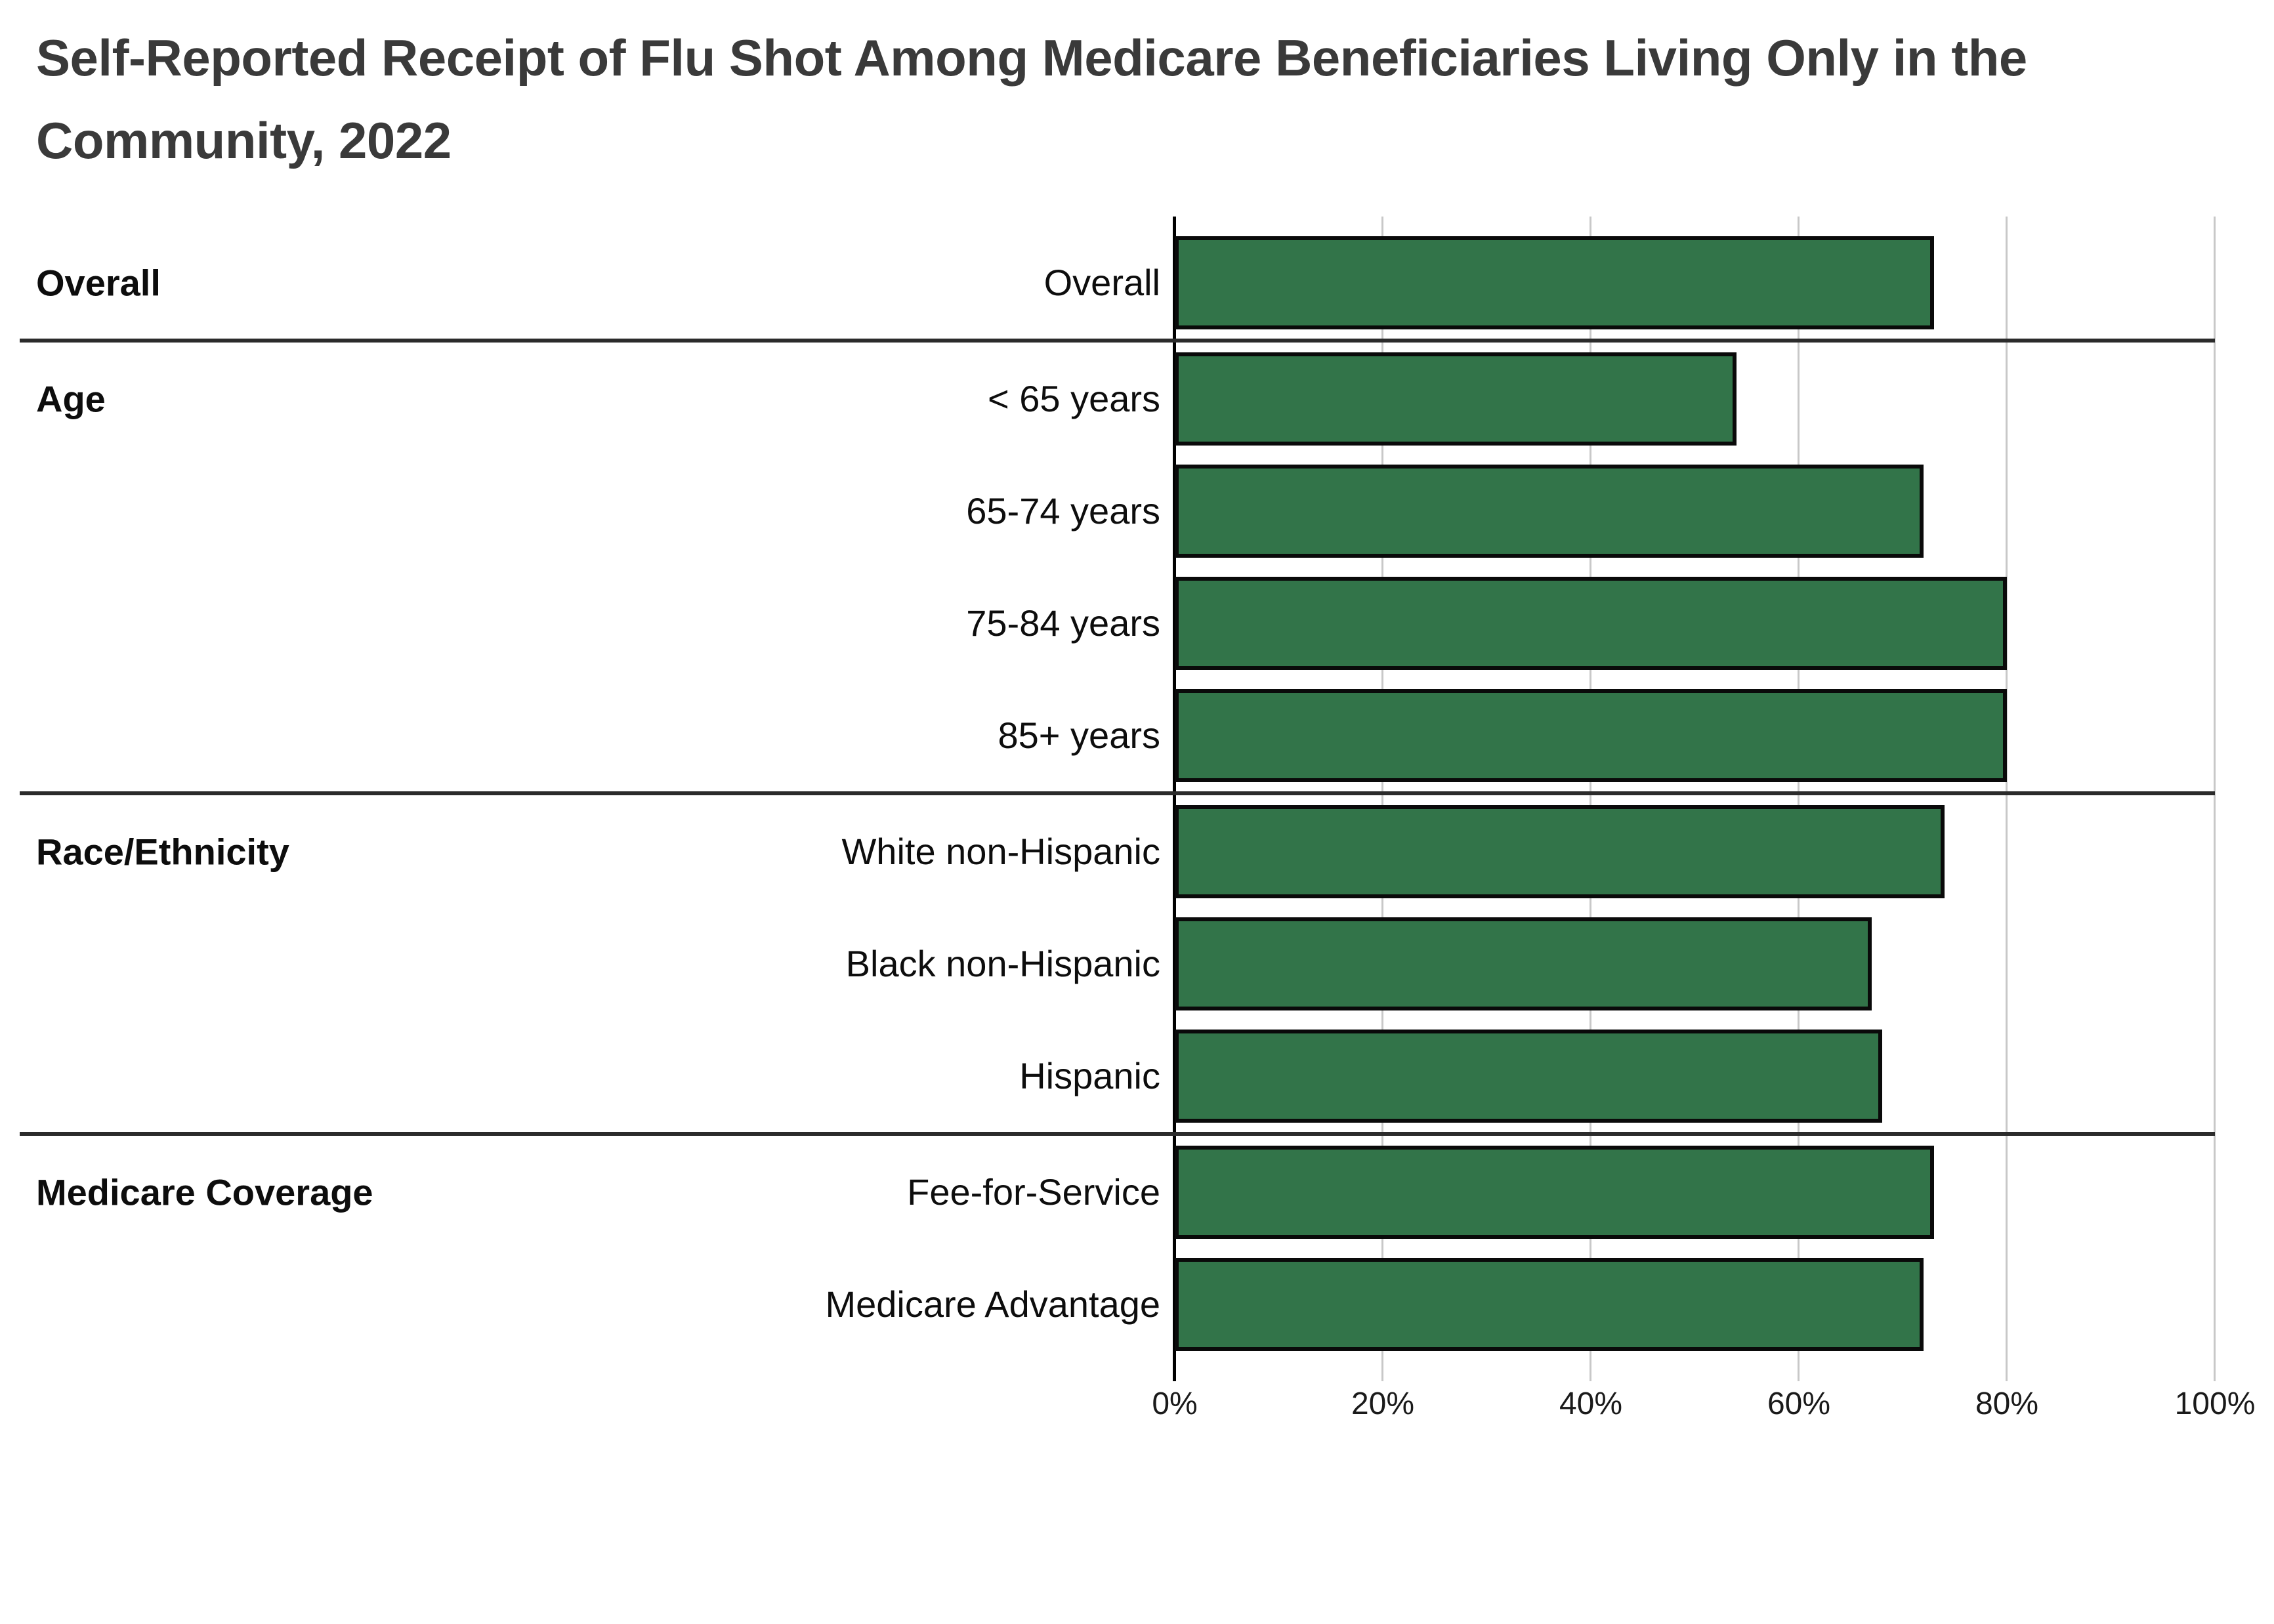  I want to click on bar-fee-for-service, so click(1555, 1192).